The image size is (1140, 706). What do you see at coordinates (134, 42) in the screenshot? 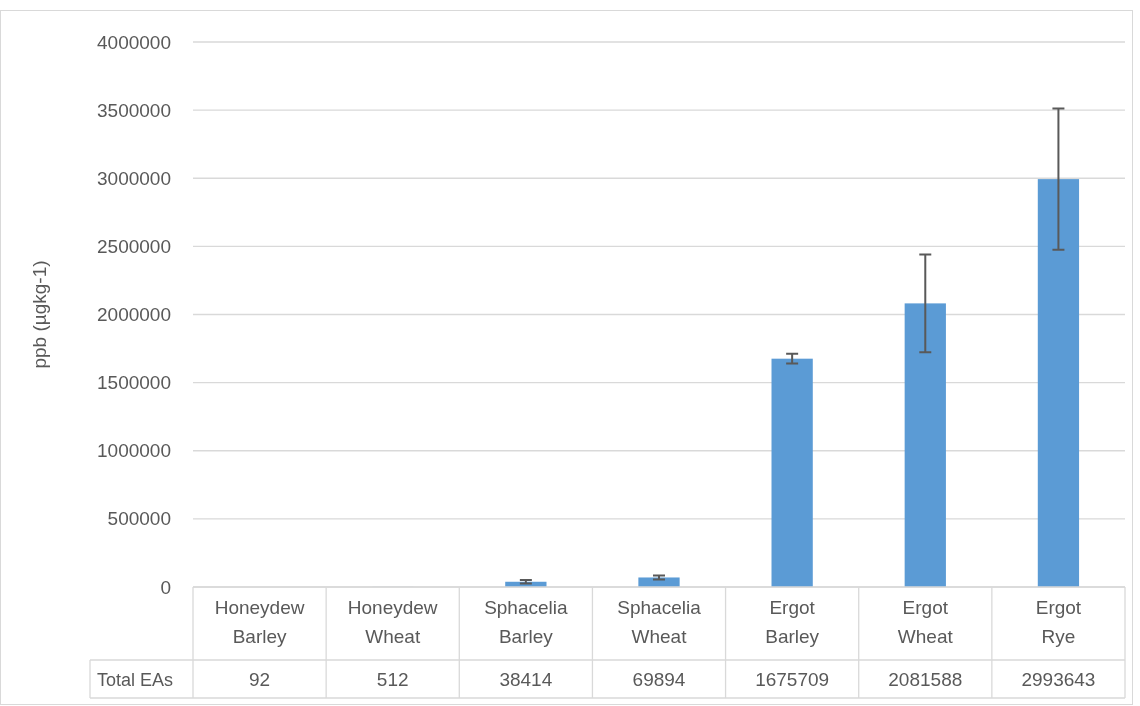
I see `y-tick-label: 4000000` at bounding box center [134, 42].